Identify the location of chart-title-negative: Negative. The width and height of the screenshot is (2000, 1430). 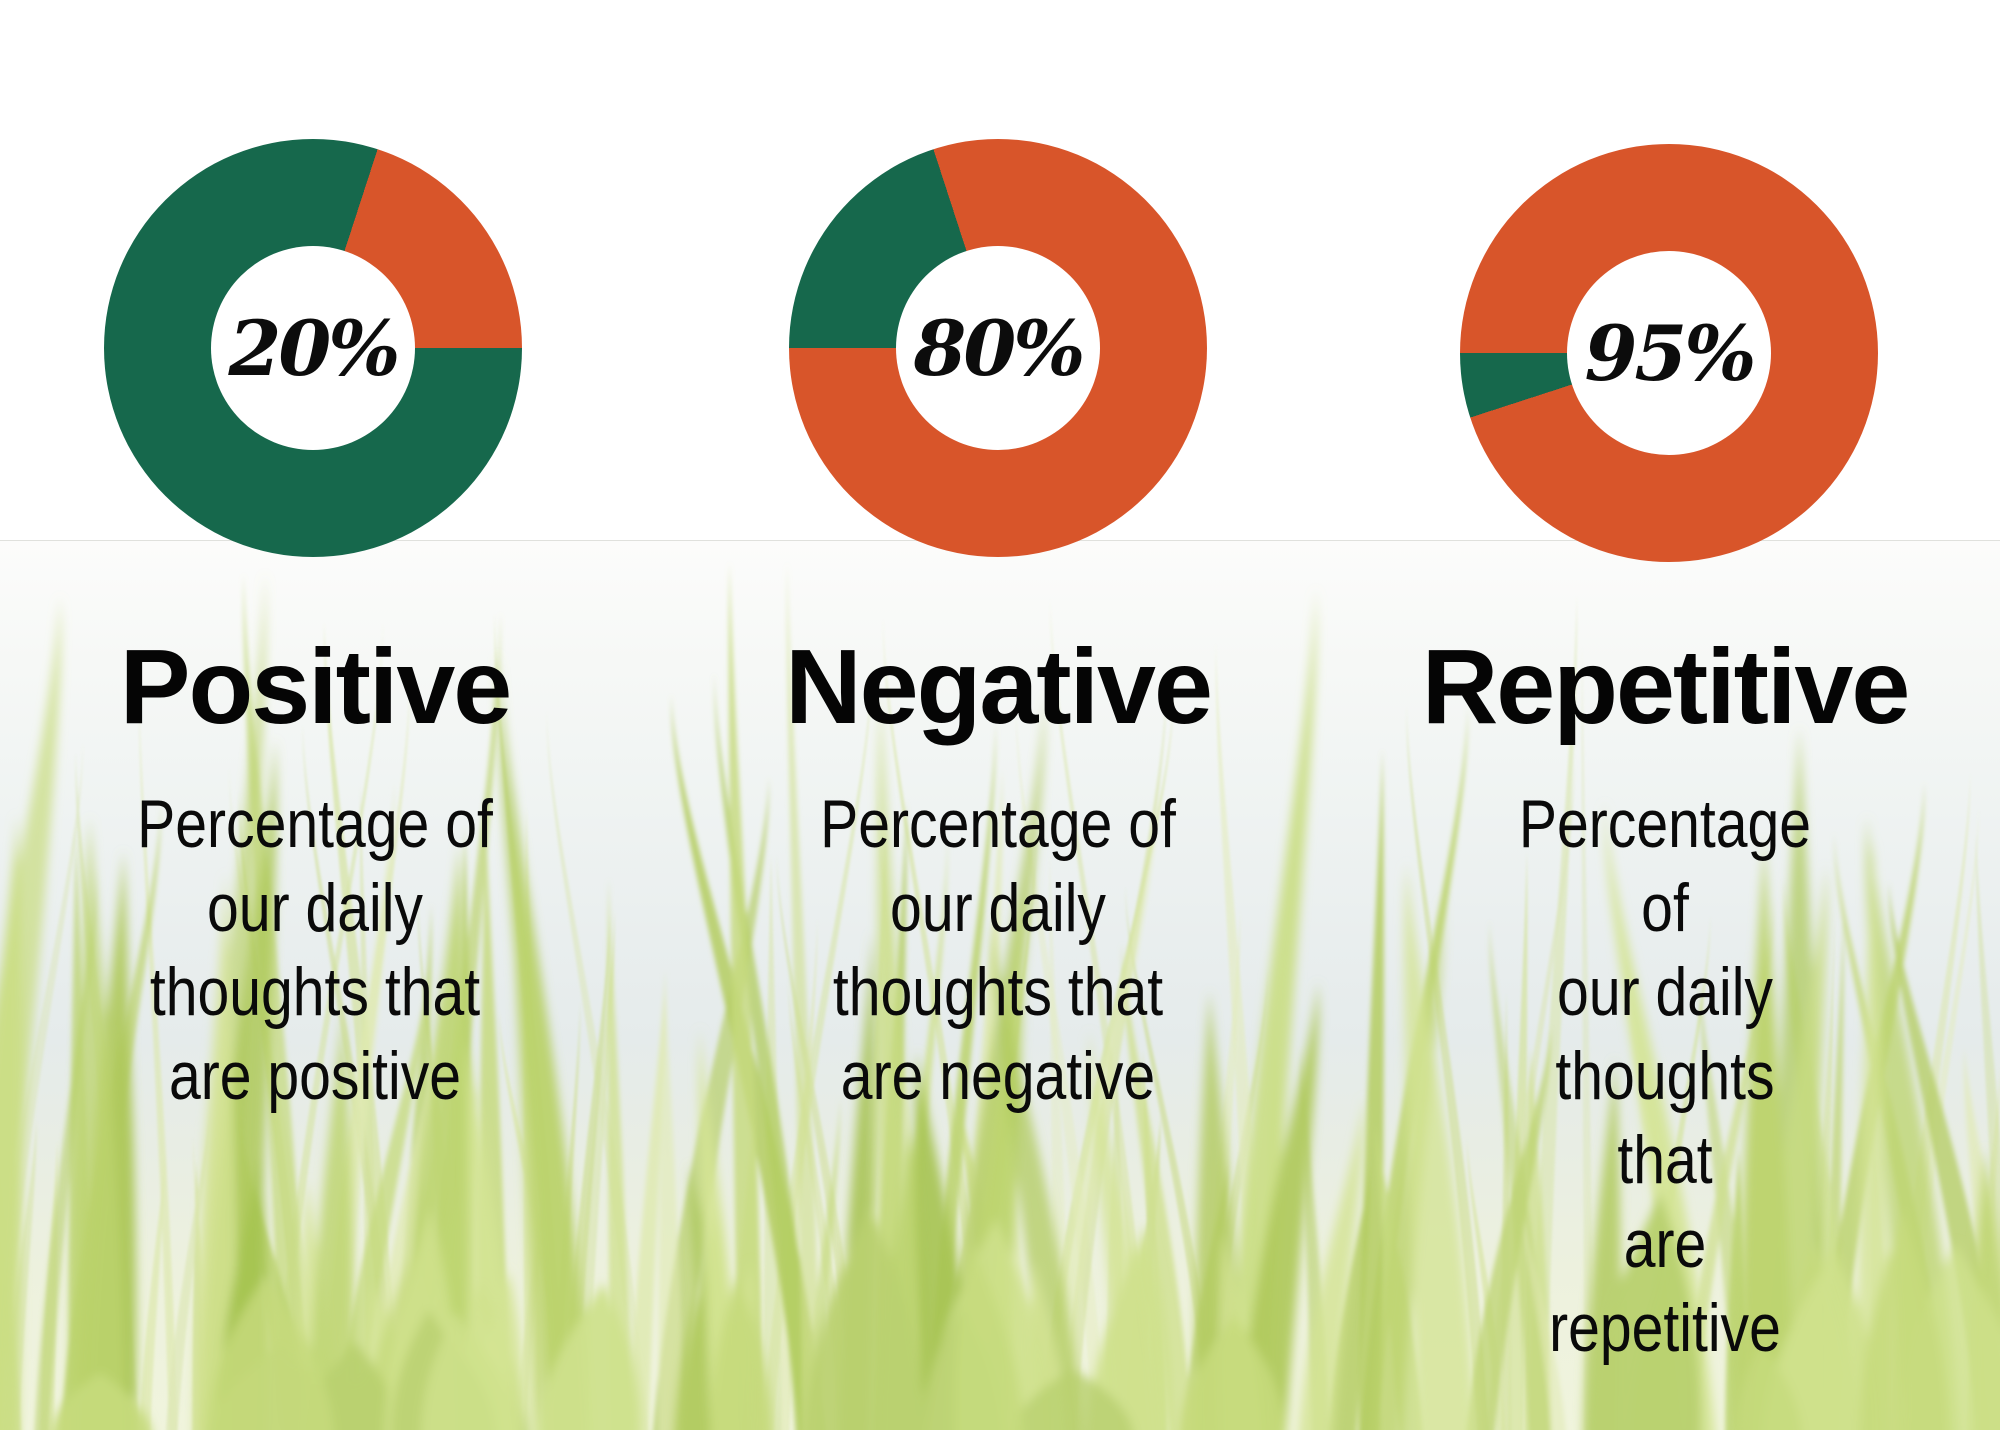
(999, 687).